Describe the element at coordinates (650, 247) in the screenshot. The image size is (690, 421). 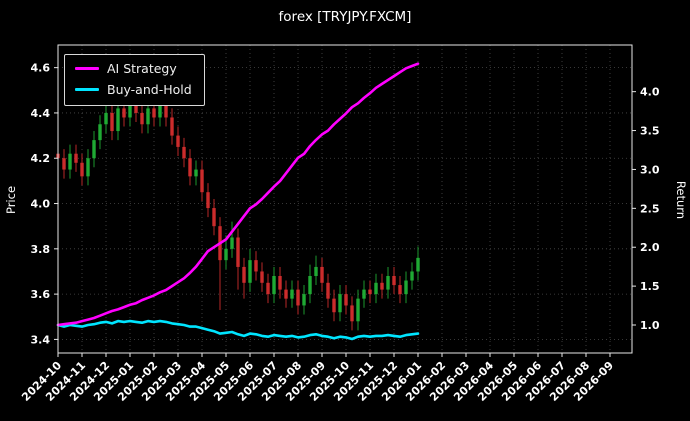
I see `y-tick-label-right: 2.0` at that location.